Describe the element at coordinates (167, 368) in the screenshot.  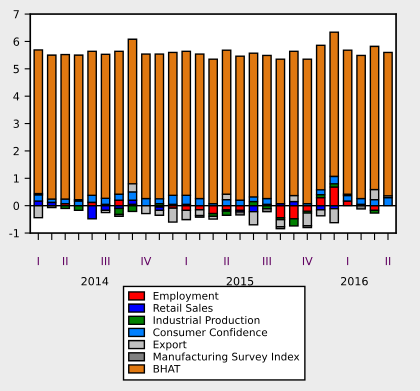
I see `legend-label: BHAT` at that location.